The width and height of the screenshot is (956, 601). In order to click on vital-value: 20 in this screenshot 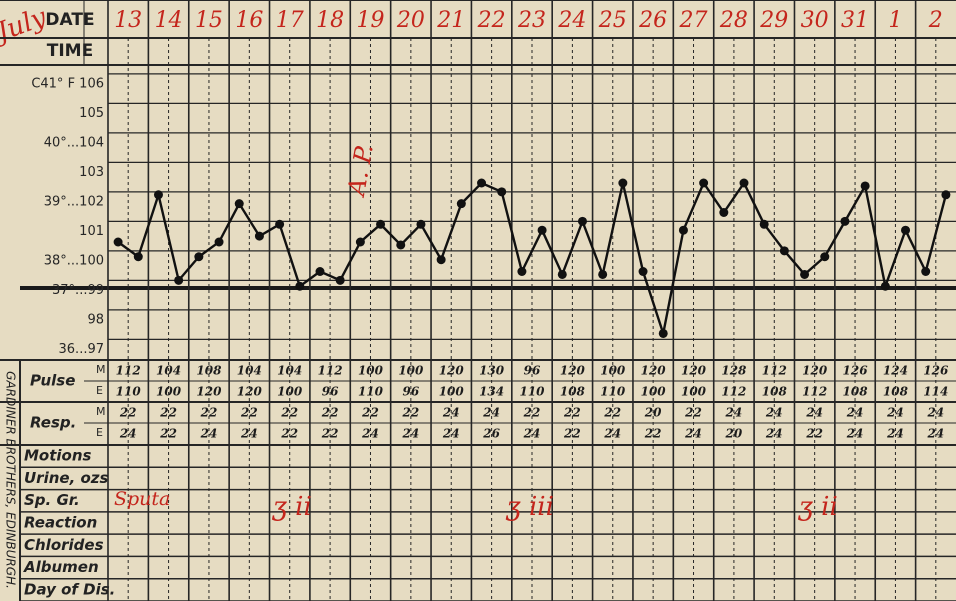, I will do `click(734, 434)`.